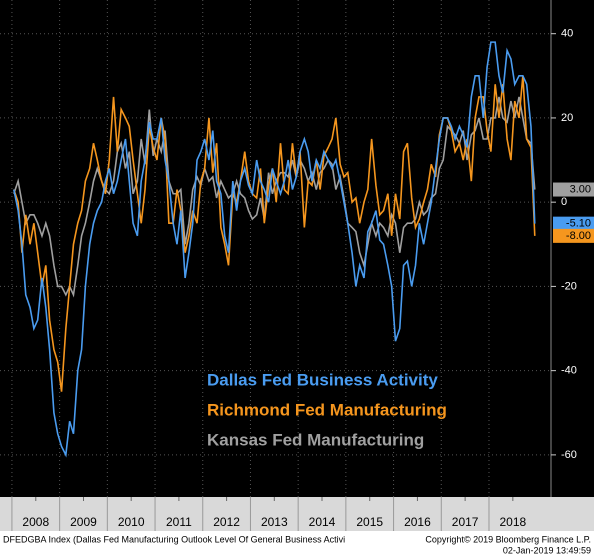 This screenshot has width=594, height=558. What do you see at coordinates (297, 514) in the screenshot?
I see `x-axis-band` at bounding box center [297, 514].